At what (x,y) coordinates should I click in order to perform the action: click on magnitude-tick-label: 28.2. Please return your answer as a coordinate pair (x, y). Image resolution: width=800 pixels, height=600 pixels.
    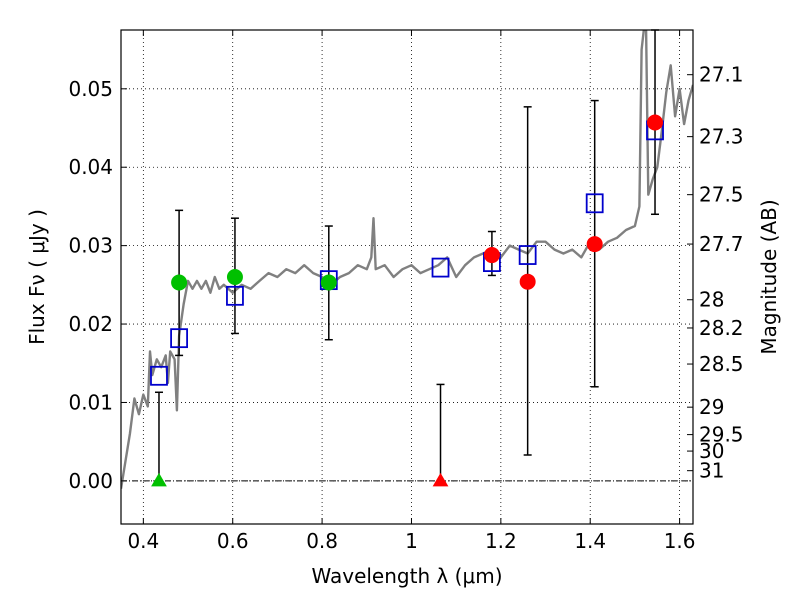
    Looking at the image, I should click on (721, 328).